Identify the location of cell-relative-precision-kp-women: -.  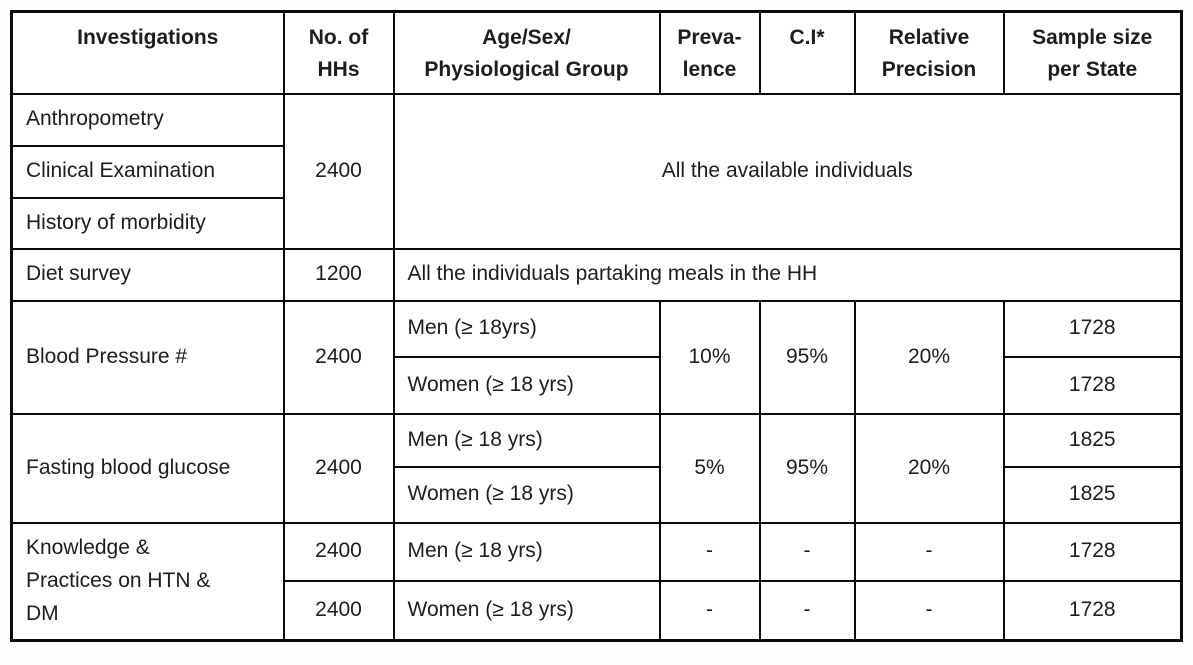
(929, 610).